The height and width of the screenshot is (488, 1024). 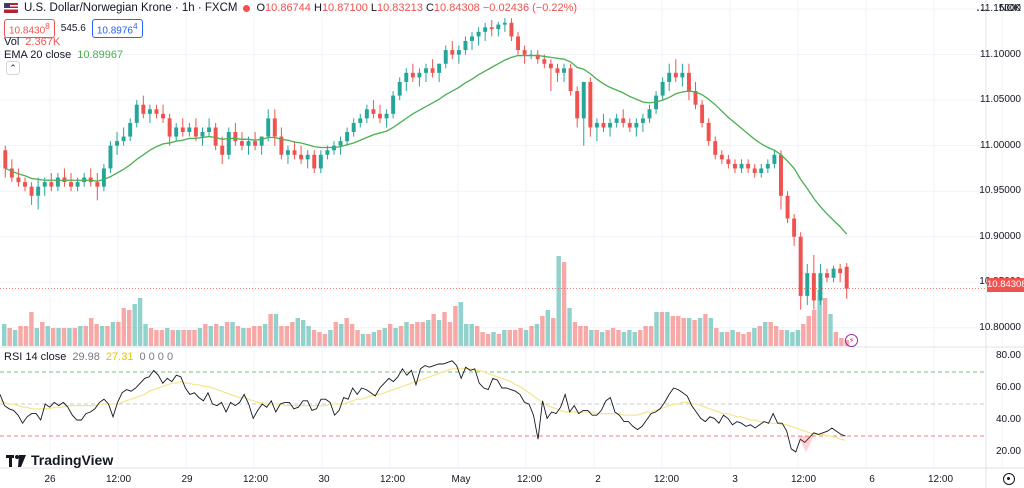 What do you see at coordinates (1000, 236) in the screenshot?
I see `price-tick-label: 10.90000` at bounding box center [1000, 236].